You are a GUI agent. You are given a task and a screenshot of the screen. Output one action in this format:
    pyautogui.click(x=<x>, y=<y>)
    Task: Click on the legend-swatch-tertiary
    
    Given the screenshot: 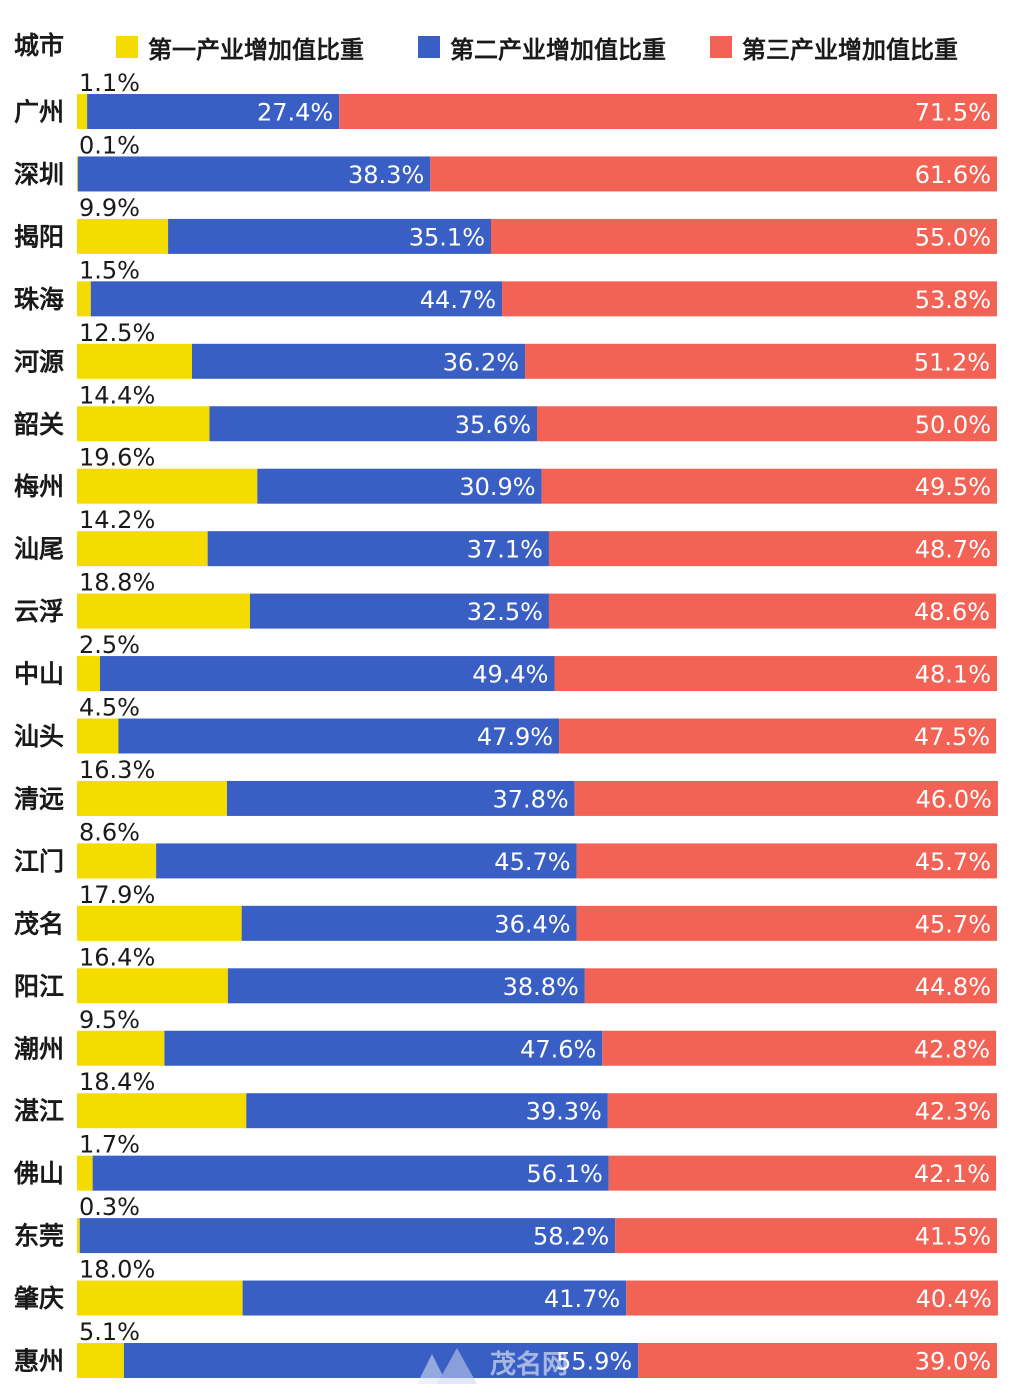 What is the action you would take?
    pyautogui.click(x=721, y=47)
    